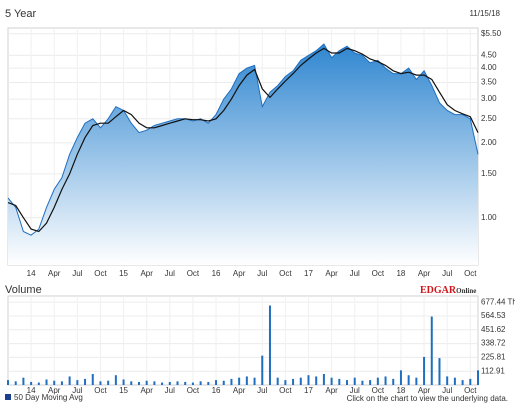  What do you see at coordinates (491, 33) in the screenshot?
I see `y-tick-label: $5.50` at bounding box center [491, 33].